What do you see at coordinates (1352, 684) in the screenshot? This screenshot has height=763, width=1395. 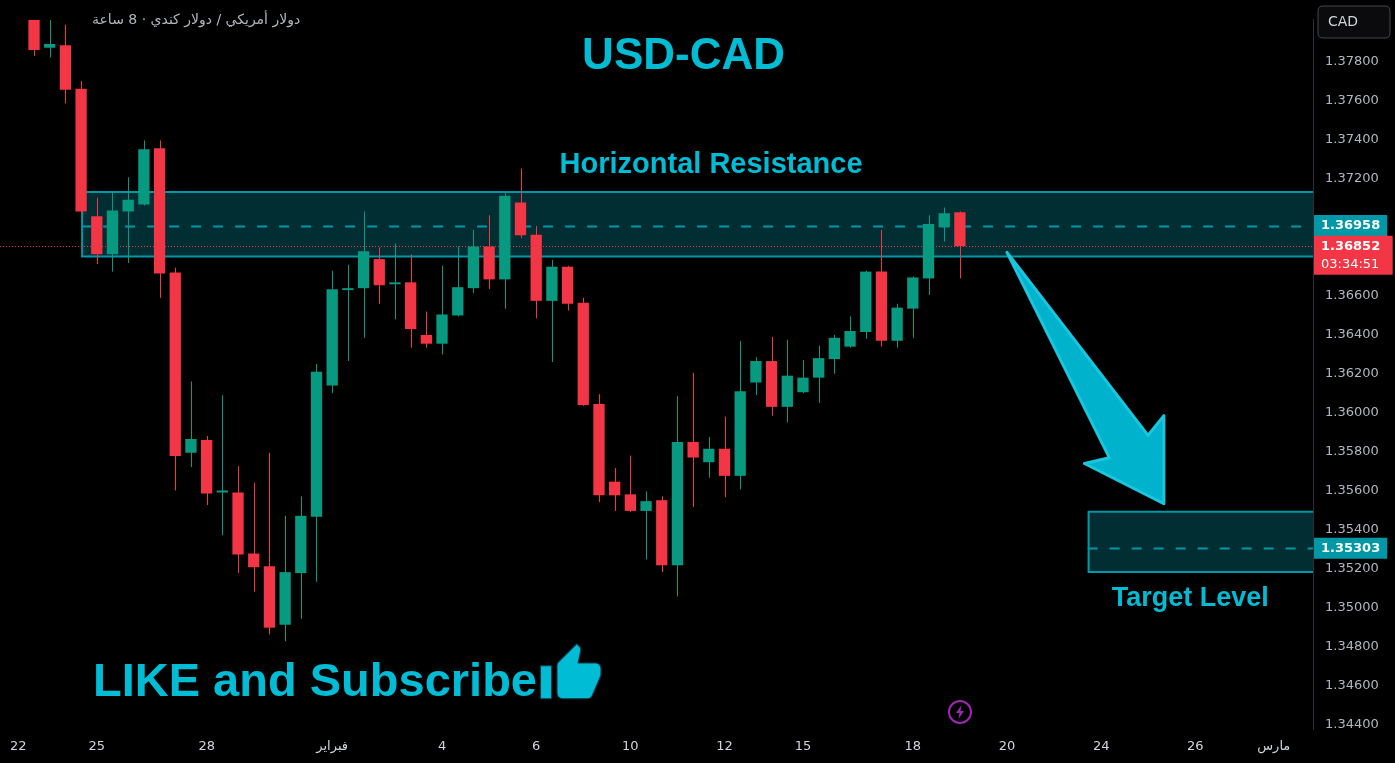 I see `y-tick-label: 1.34600` at bounding box center [1352, 684].